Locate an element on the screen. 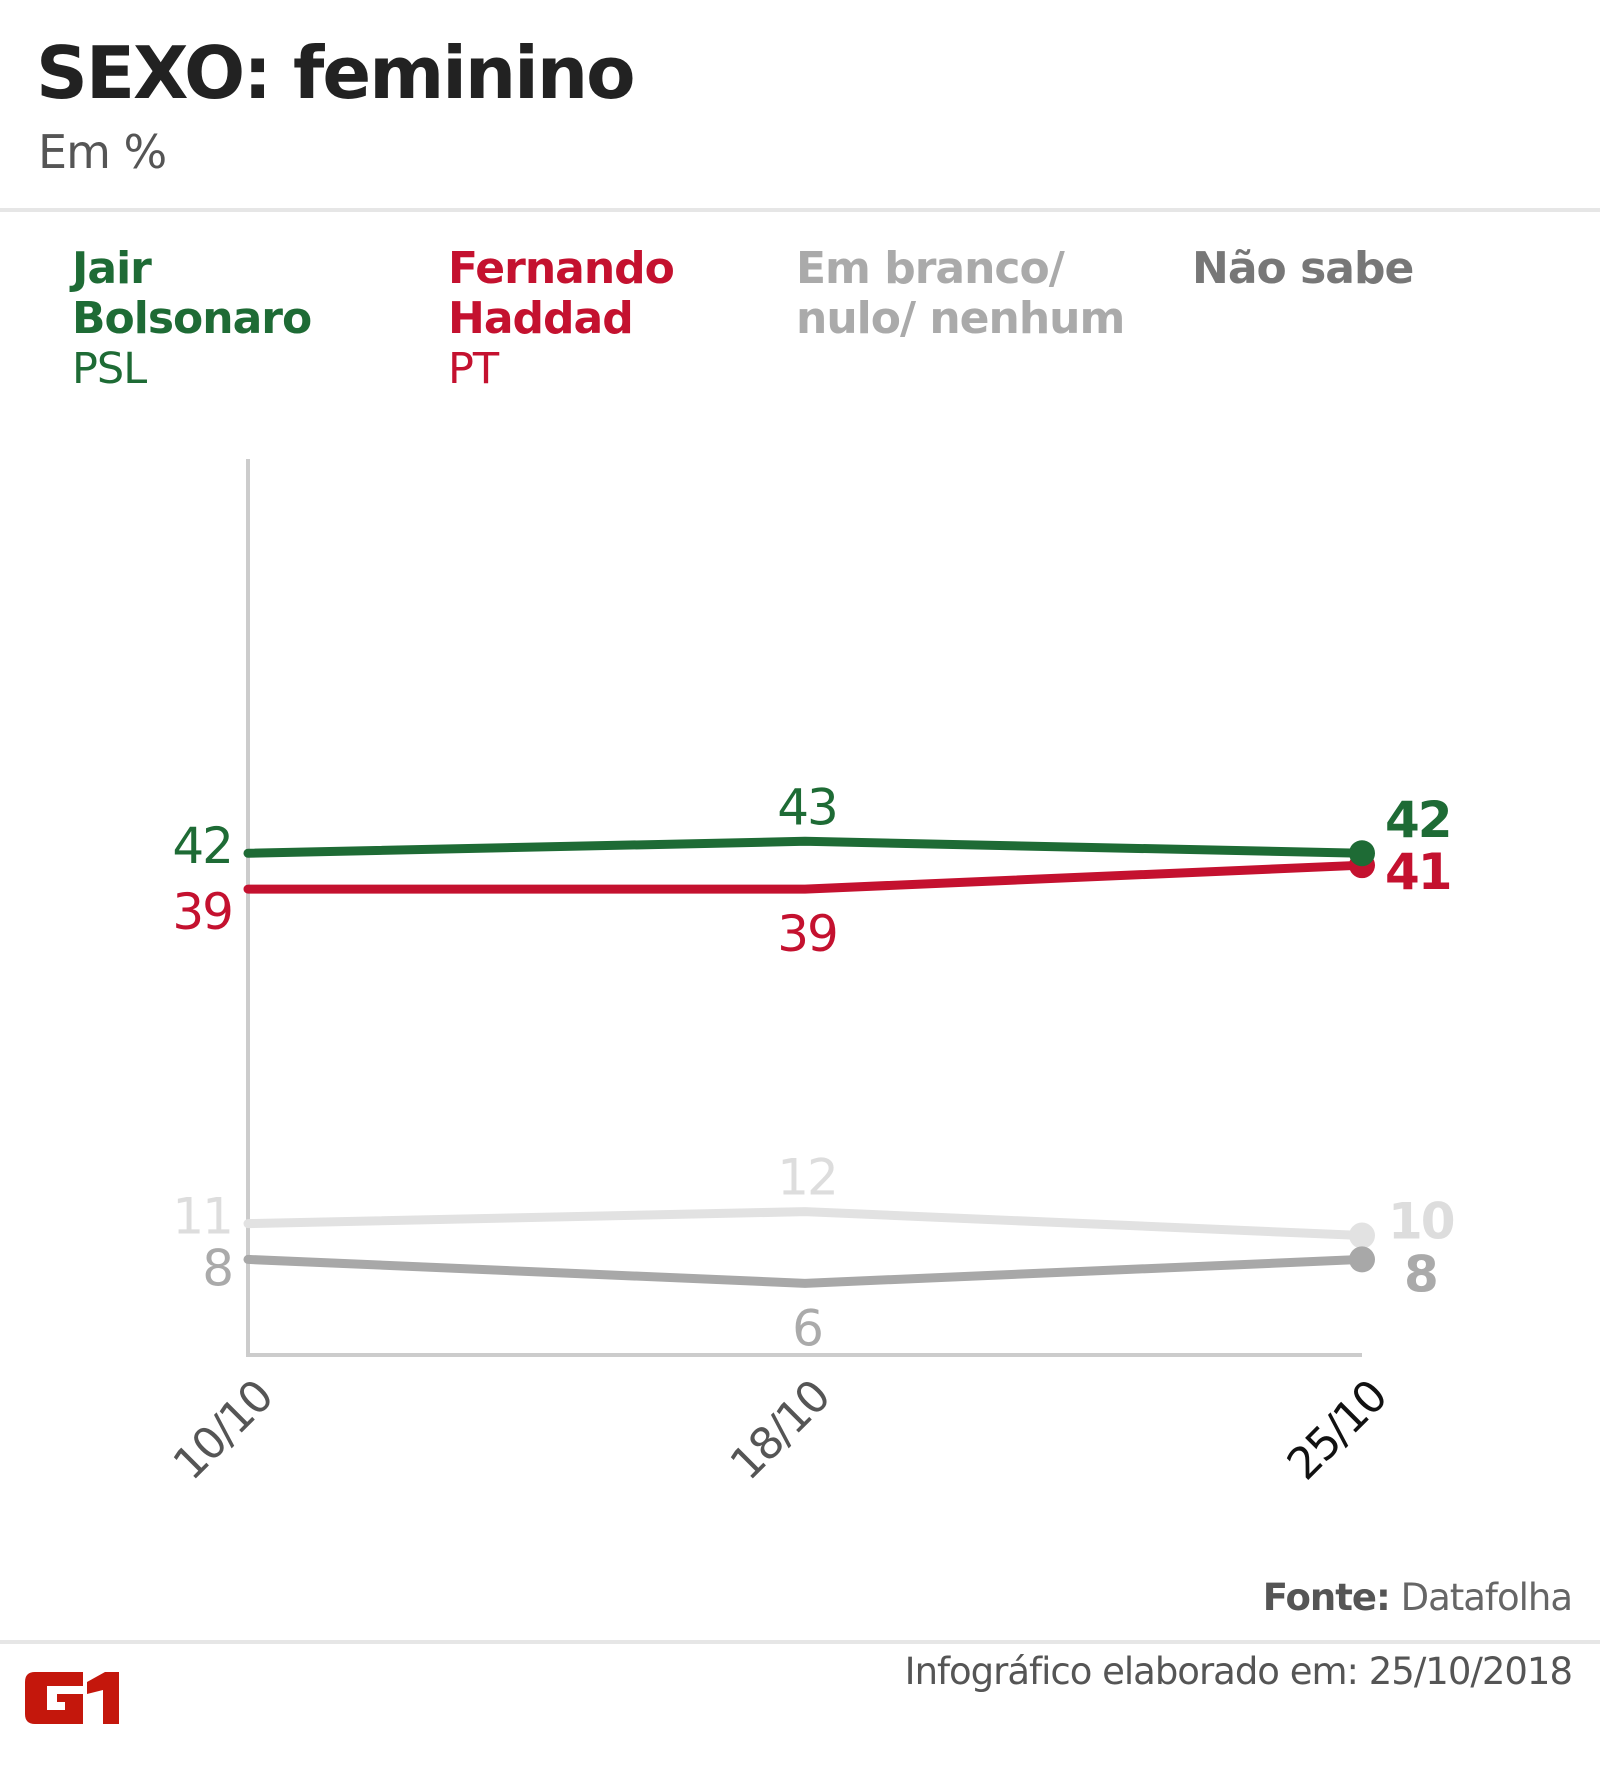  footer-divider is located at coordinates (800, 1642).